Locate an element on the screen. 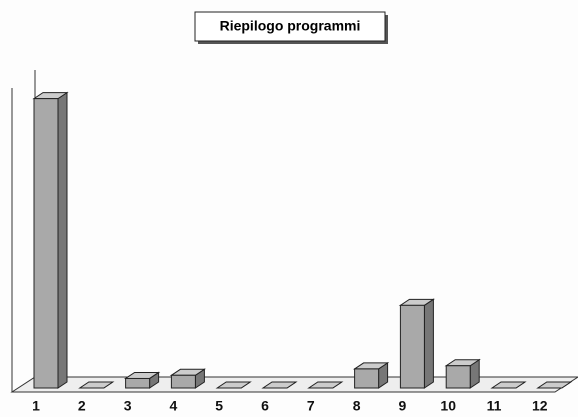  x-tick-label: 11 is located at coordinates (494, 406).